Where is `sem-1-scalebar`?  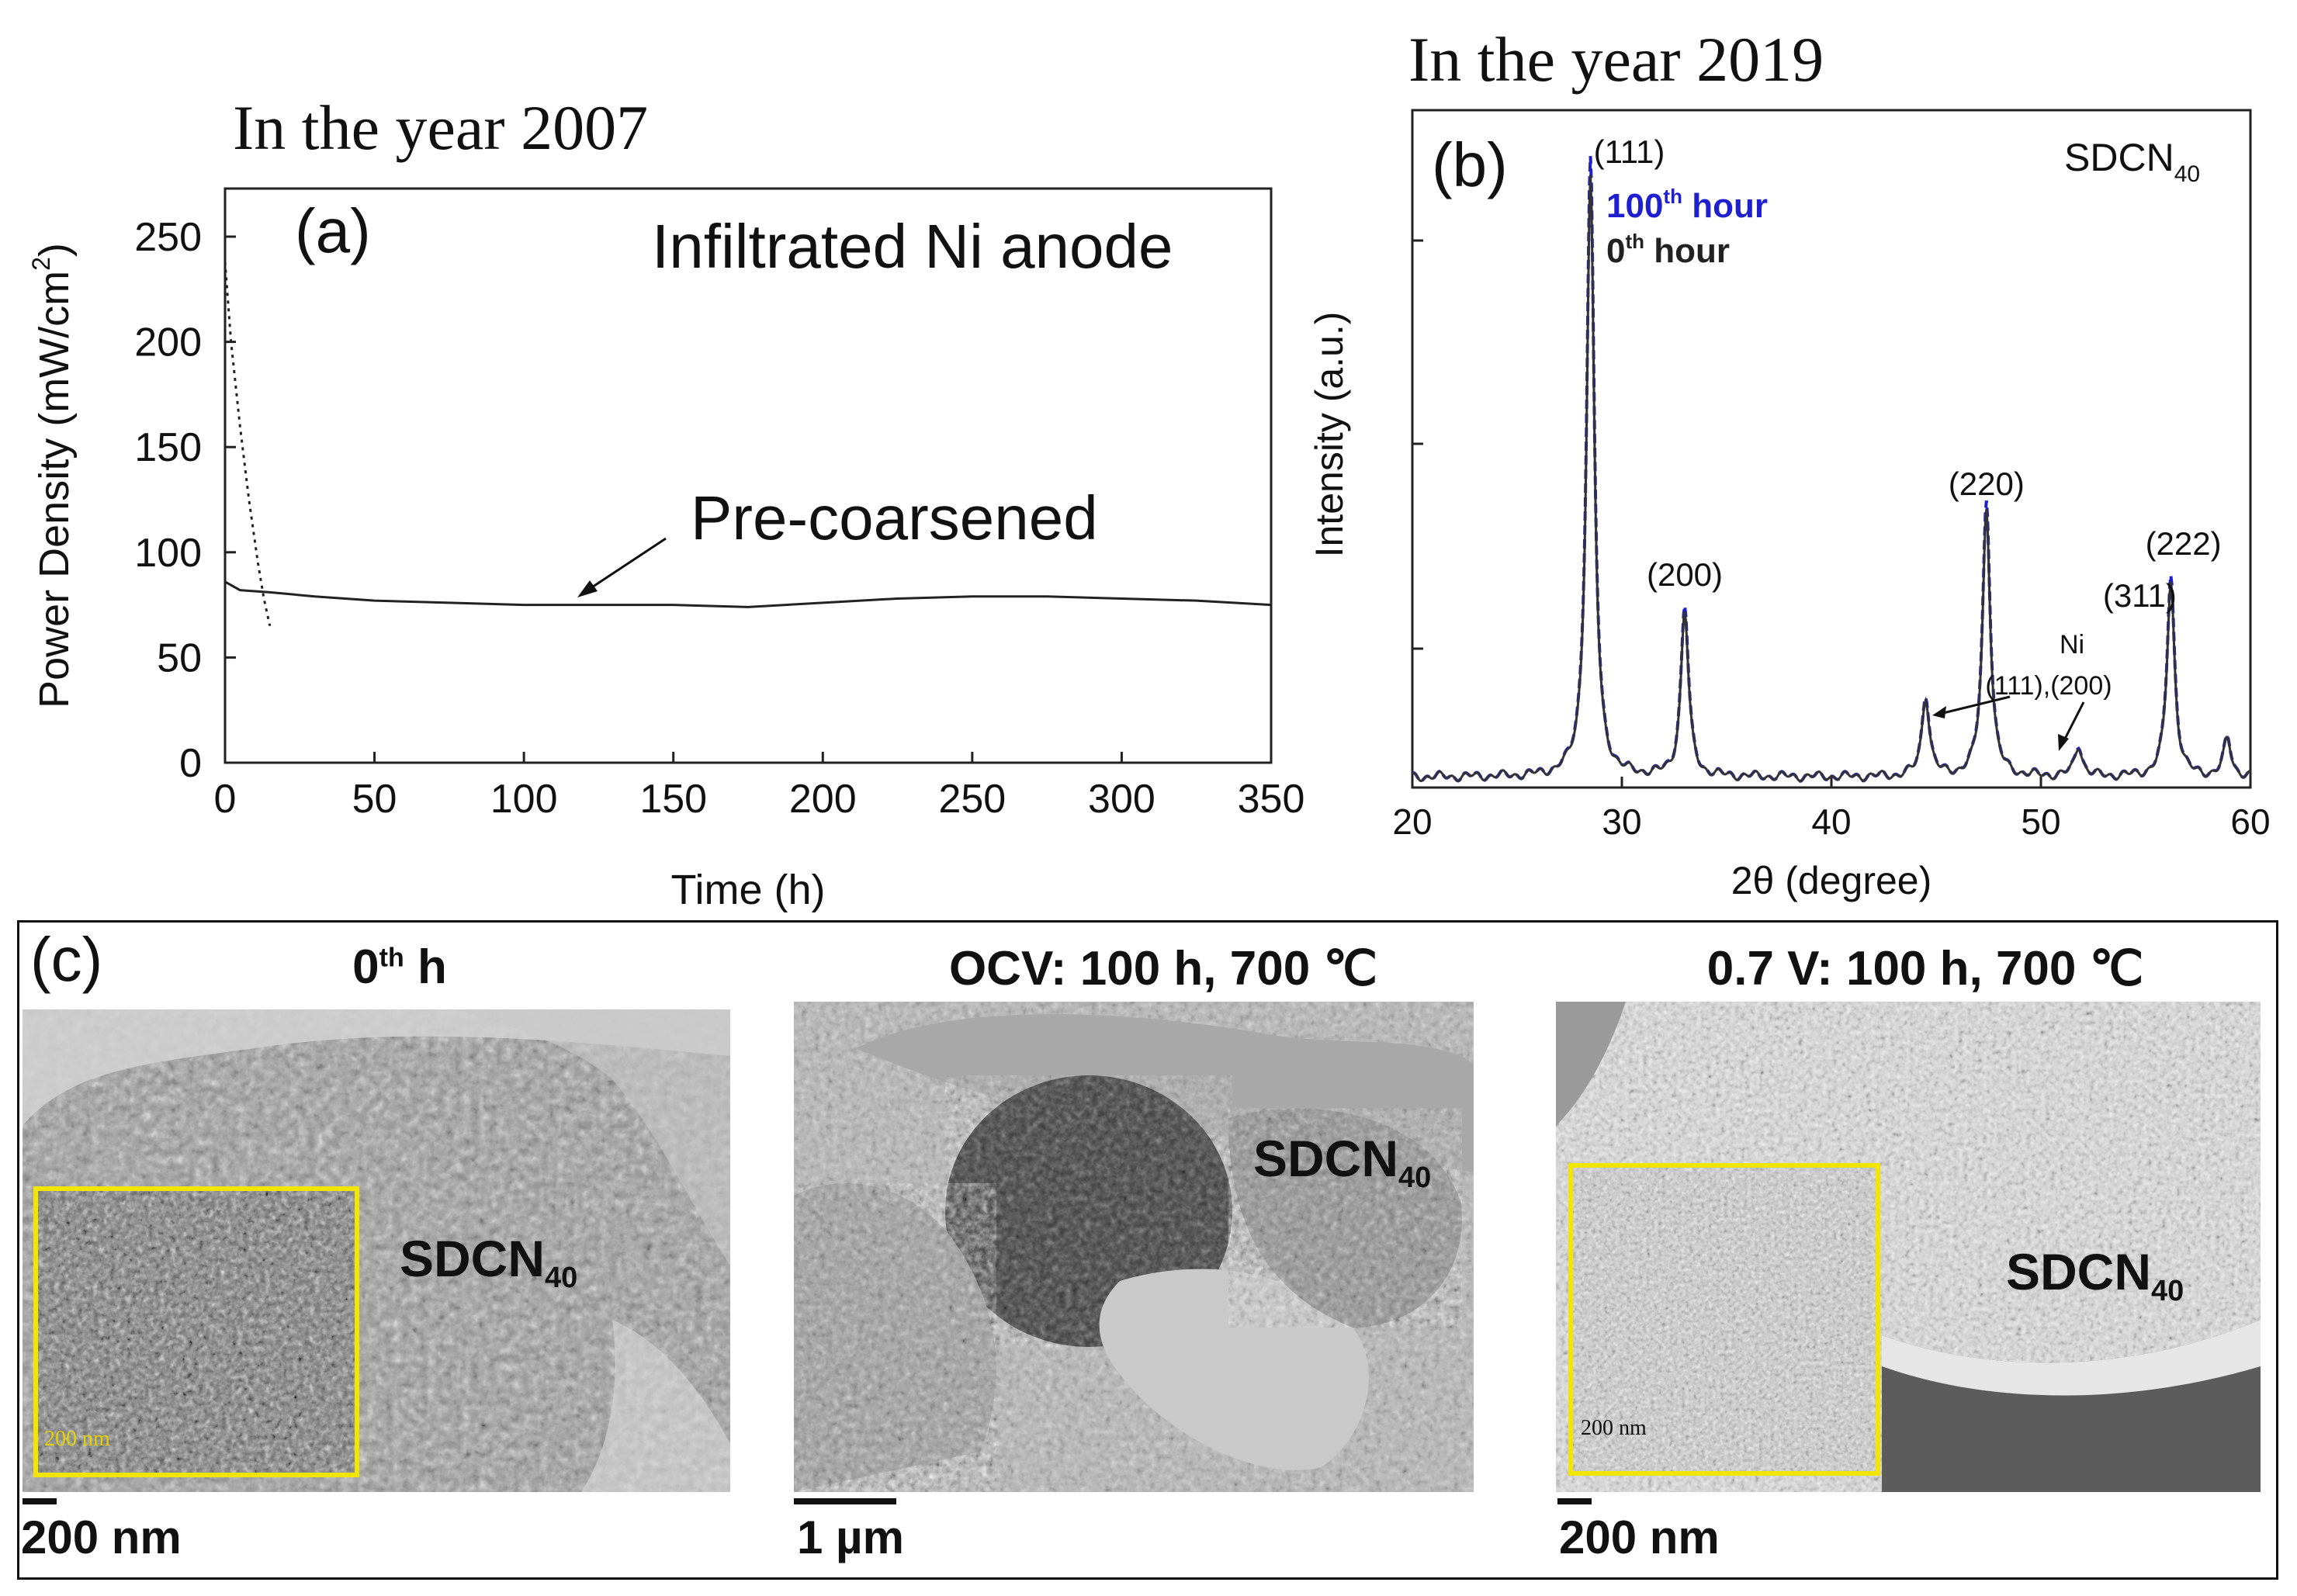
sem-1-scalebar is located at coordinates (40, 1501).